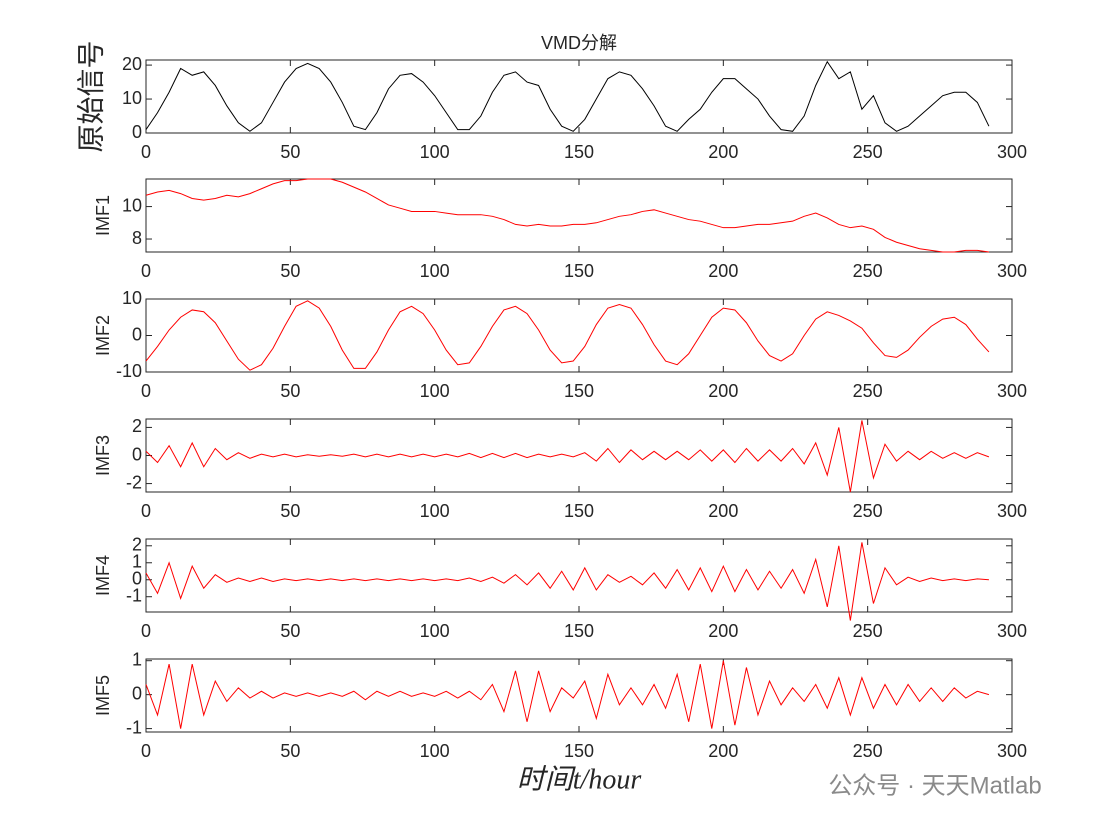 The height and width of the screenshot is (831, 1114). I want to click on y-tick-label: -10, so click(129, 371).